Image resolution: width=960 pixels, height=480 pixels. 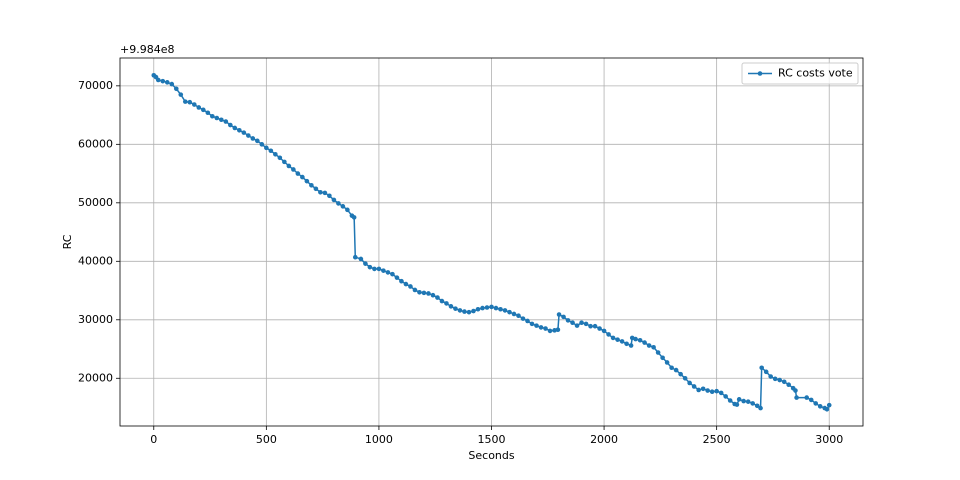 I want to click on x-tick-label: 500, so click(x=266, y=439).